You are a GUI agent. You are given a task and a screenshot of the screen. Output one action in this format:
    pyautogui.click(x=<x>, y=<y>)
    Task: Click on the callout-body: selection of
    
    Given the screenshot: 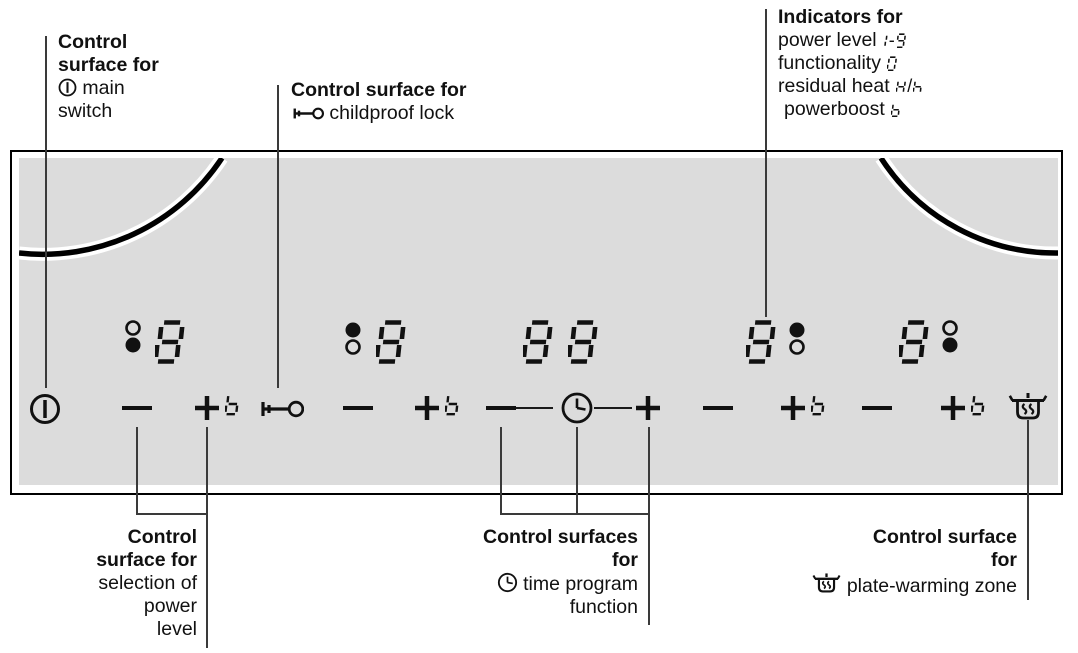 What is the action you would take?
    pyautogui.click(x=147, y=583)
    